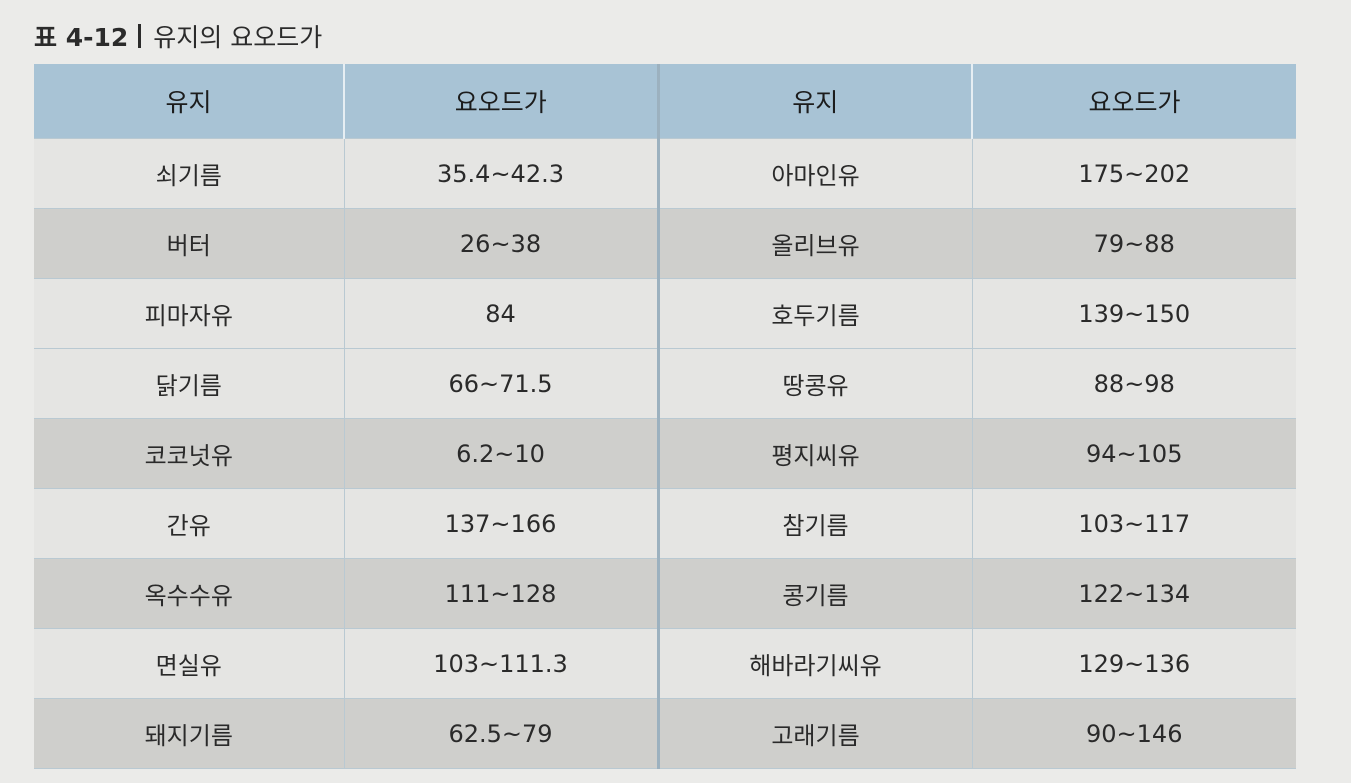  Describe the element at coordinates (502, 663) in the screenshot. I see `iodine-value-left: 103~111.3` at that location.